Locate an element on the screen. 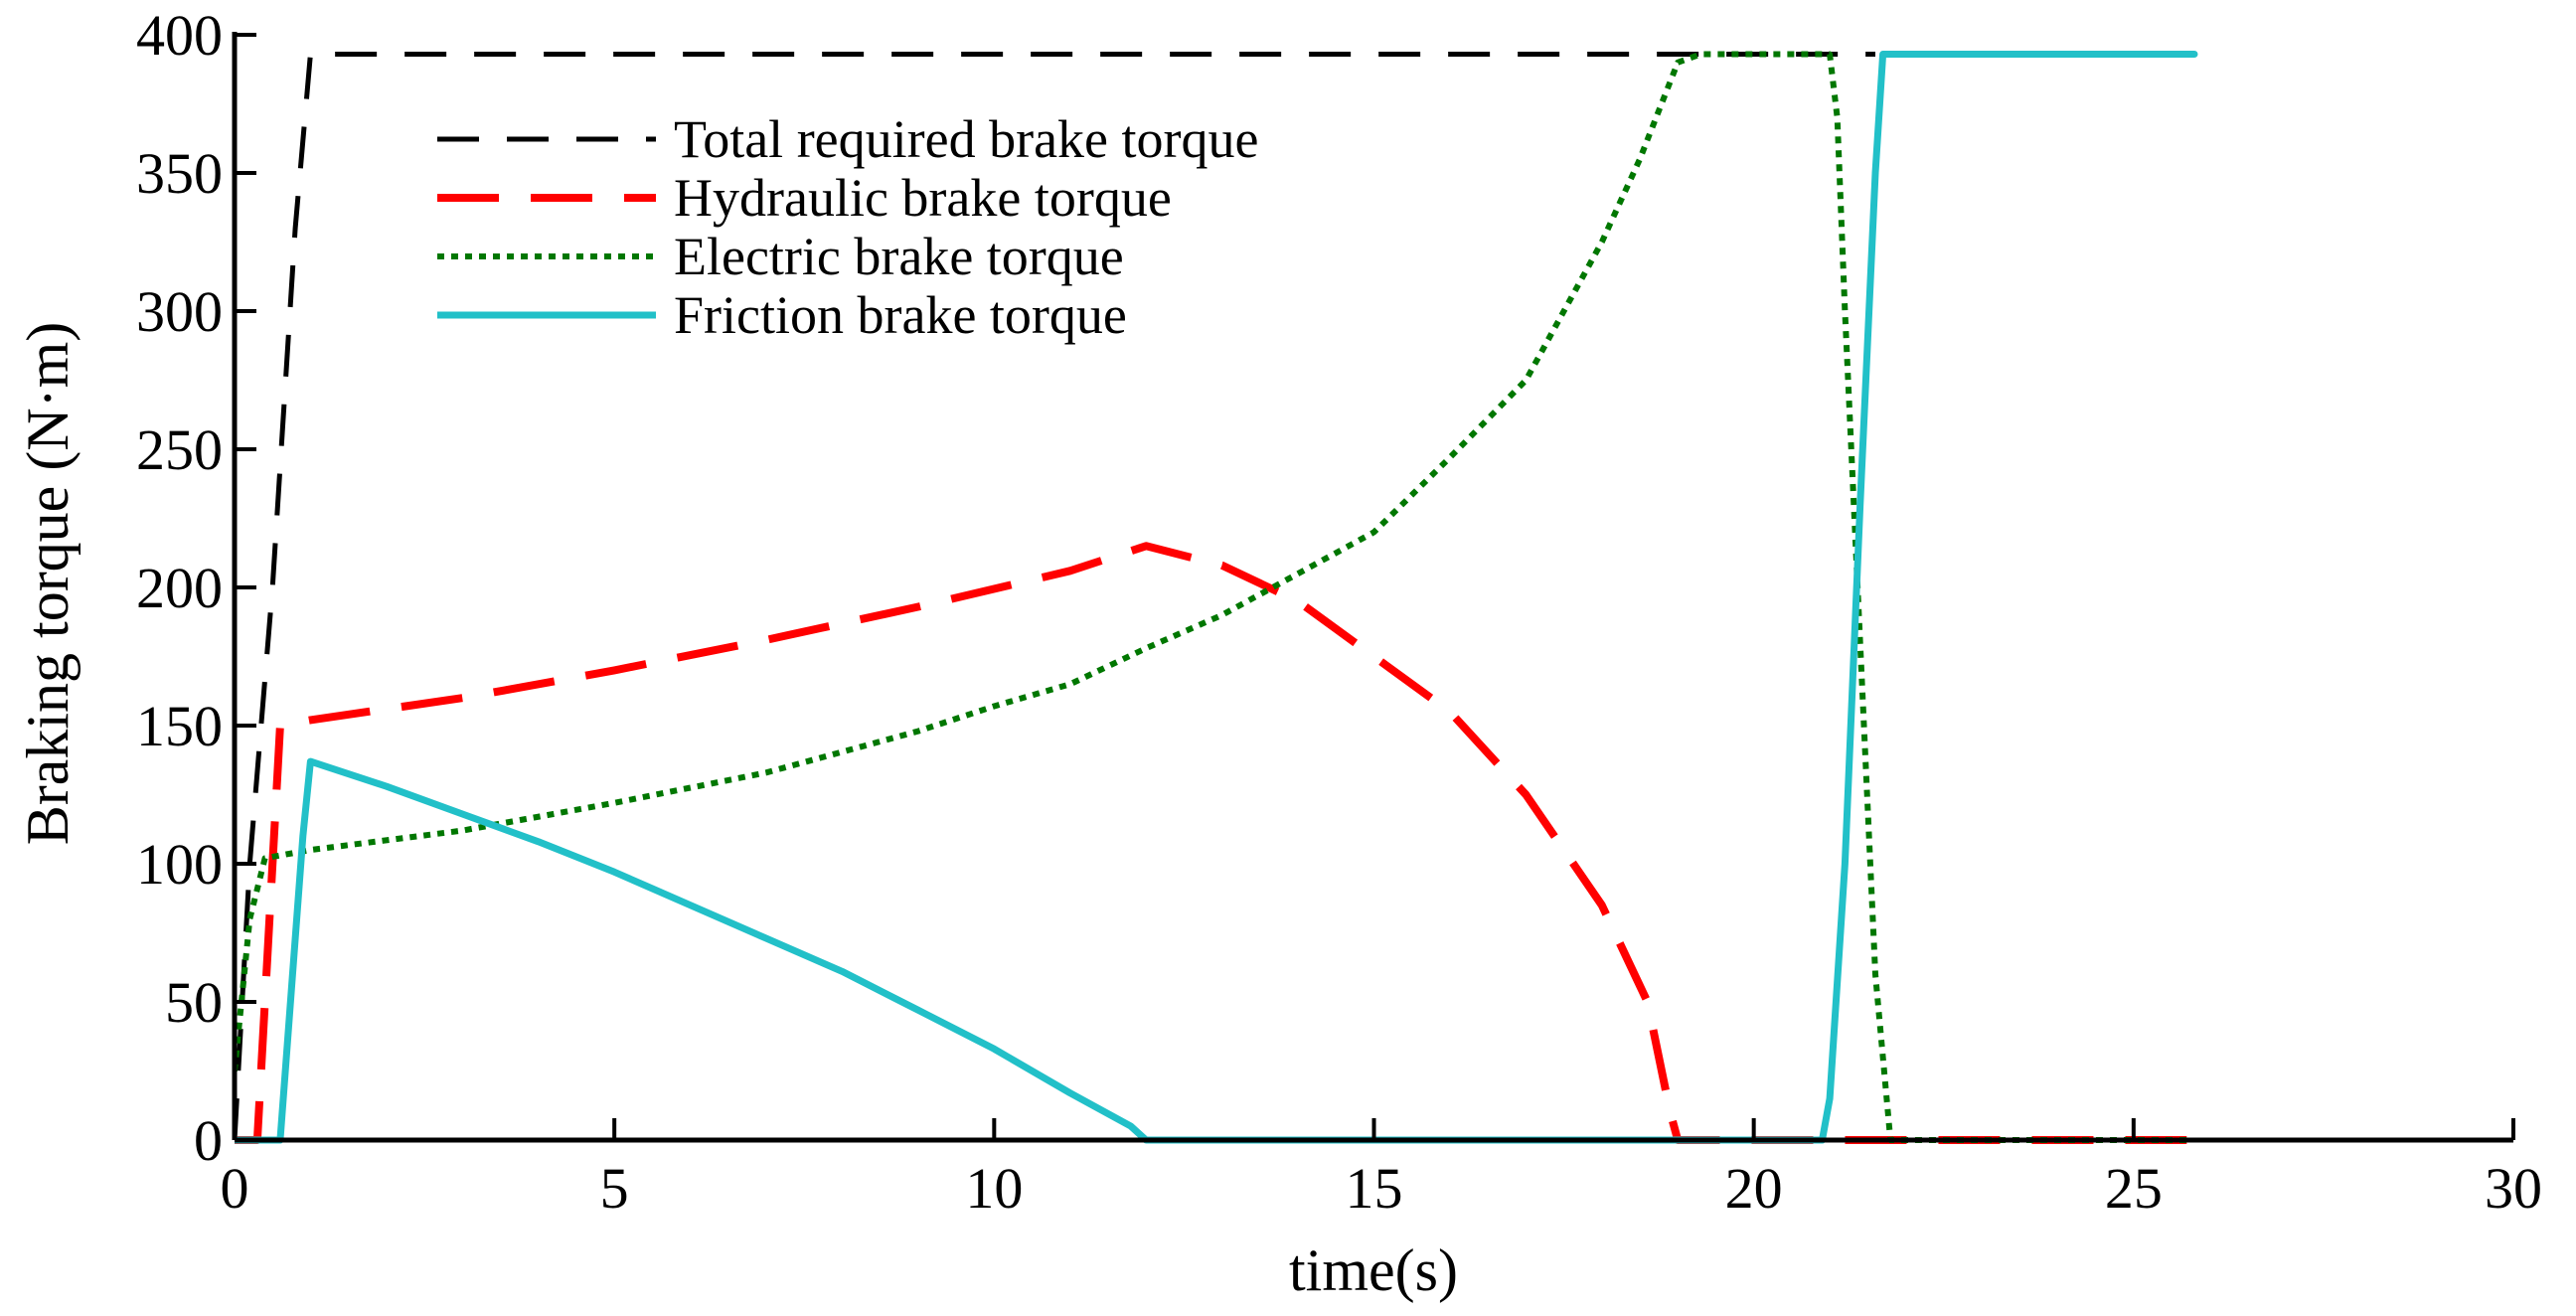 This screenshot has height=1316, width=2576. y-tick-label: 100 is located at coordinates (179, 864).